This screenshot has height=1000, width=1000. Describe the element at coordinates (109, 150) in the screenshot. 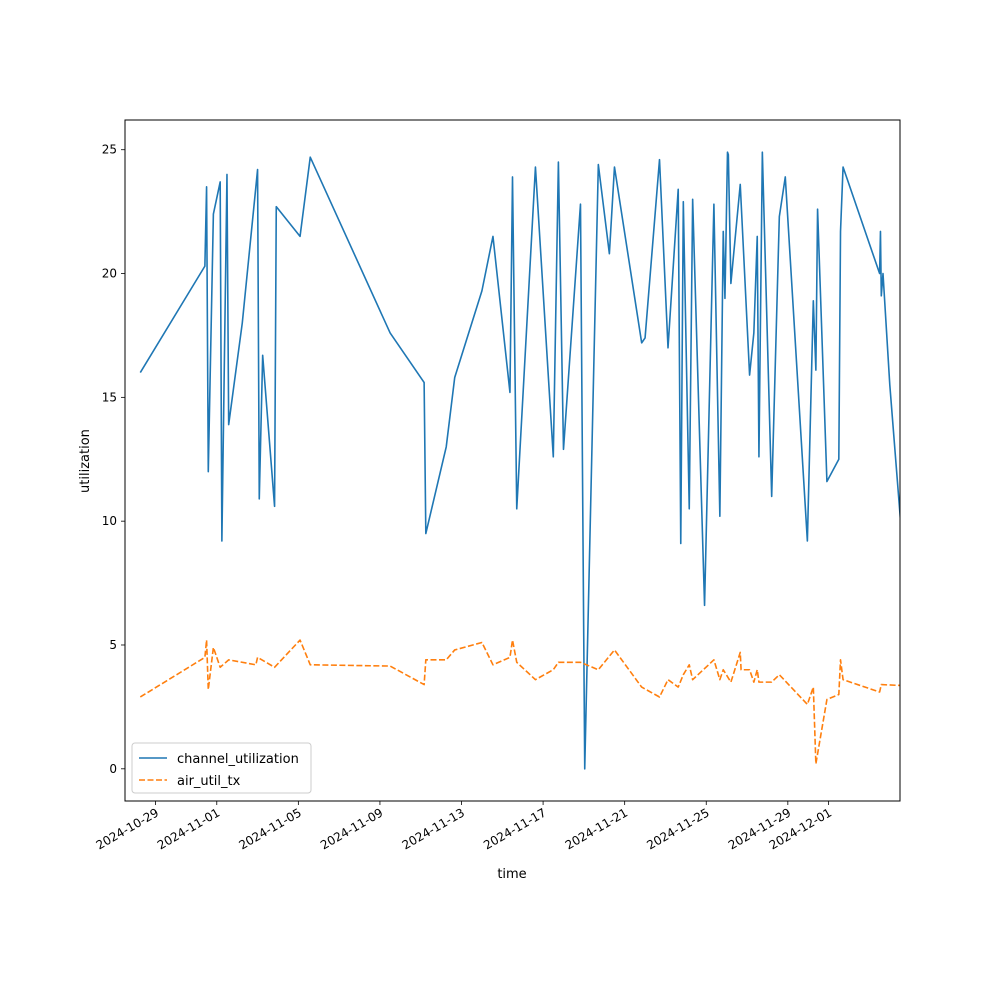

I see `y-tick-label: 25` at that location.